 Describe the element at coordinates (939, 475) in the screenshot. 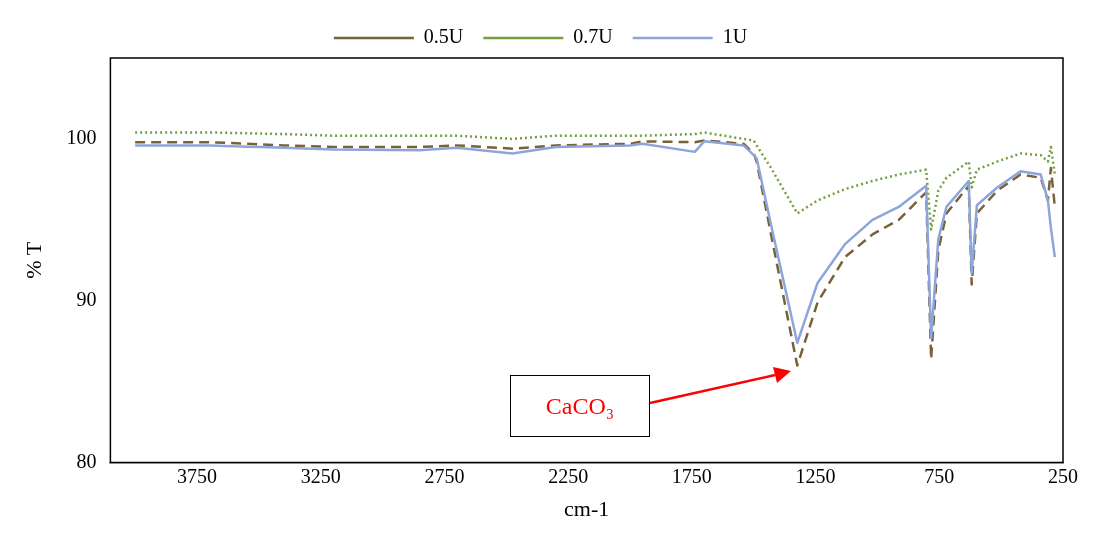

I see `x-tick-label: 750` at that location.